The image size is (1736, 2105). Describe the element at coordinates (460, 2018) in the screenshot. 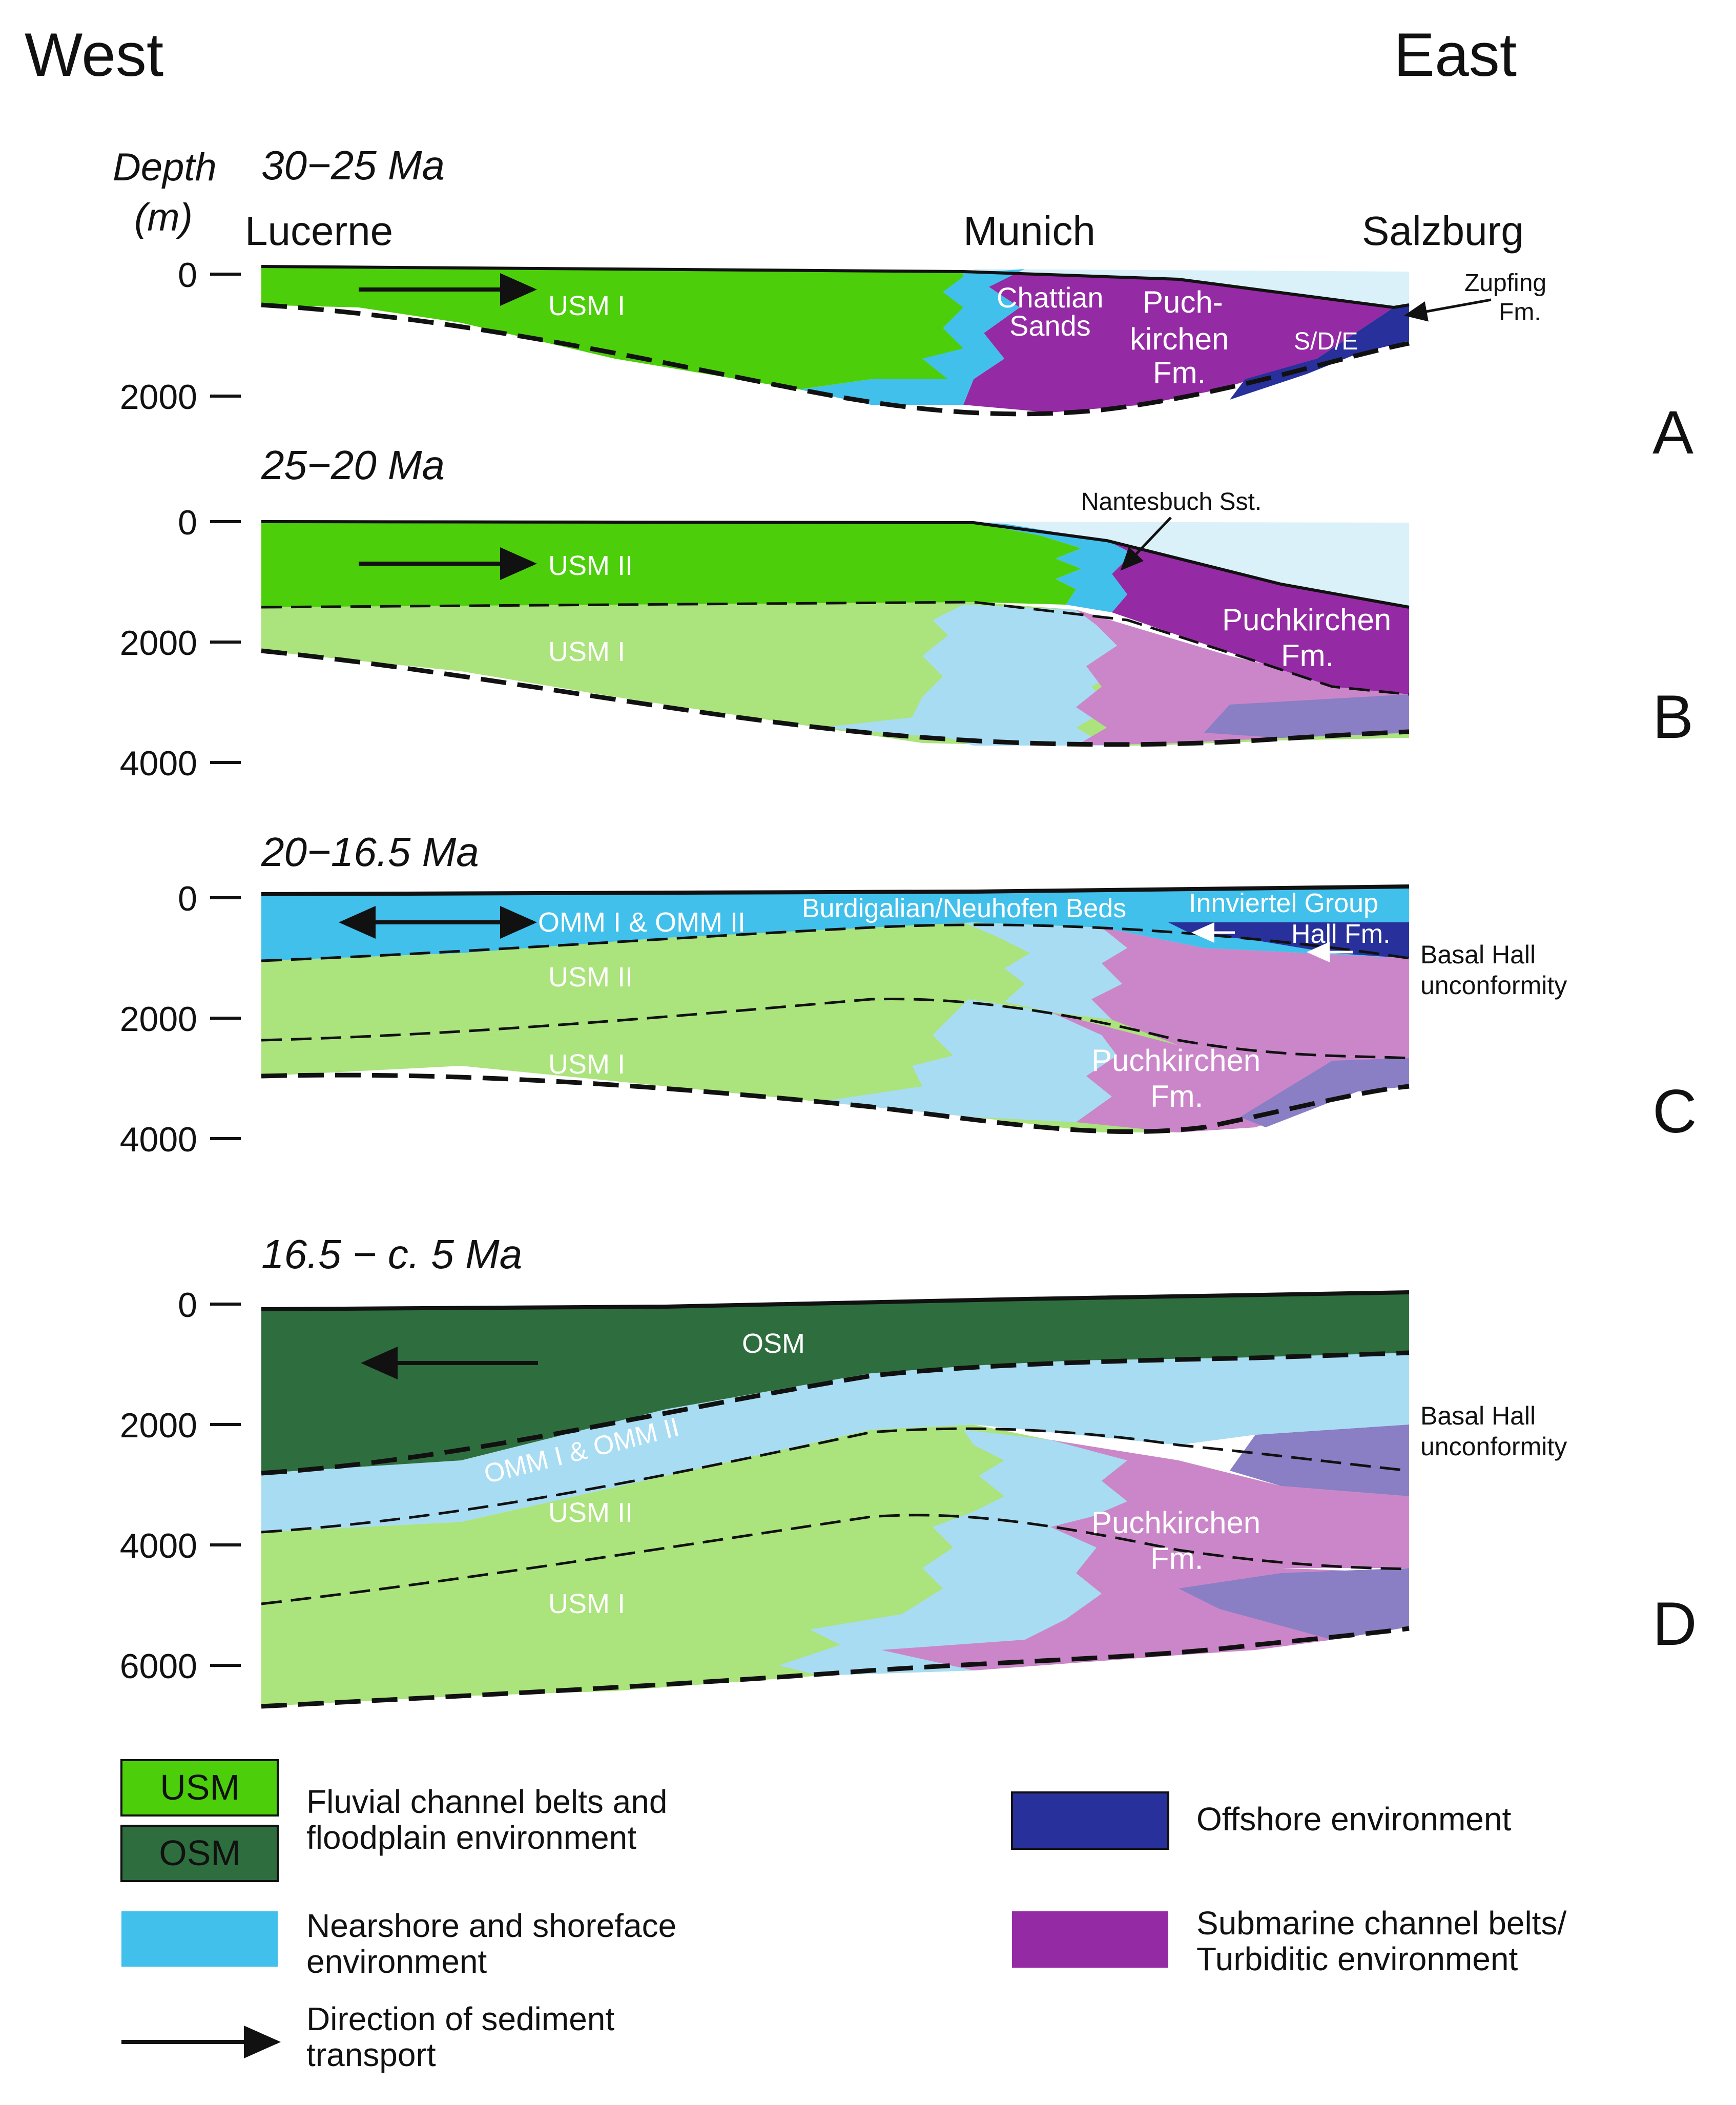

I see `legend-direction-line1: Direction of sediment` at that location.